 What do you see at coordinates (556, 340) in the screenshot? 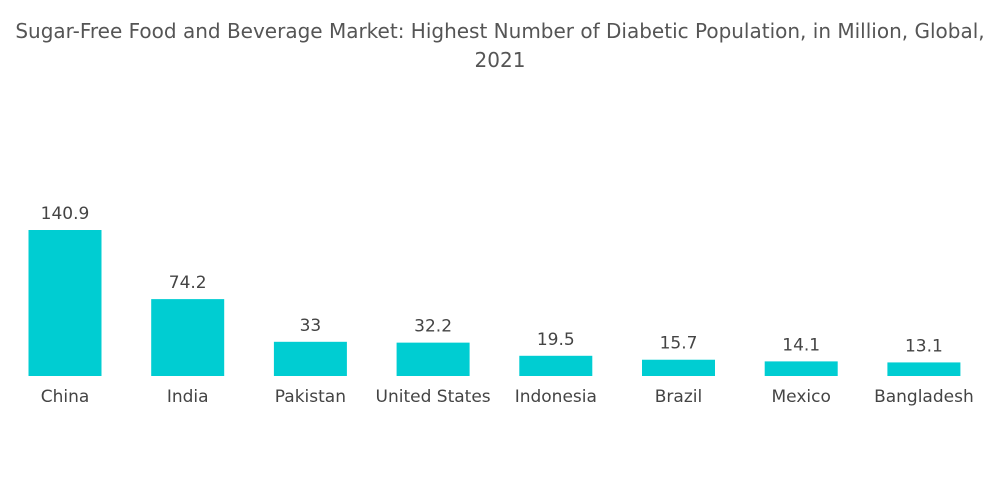
I see `data-label: 19.5` at bounding box center [556, 340].